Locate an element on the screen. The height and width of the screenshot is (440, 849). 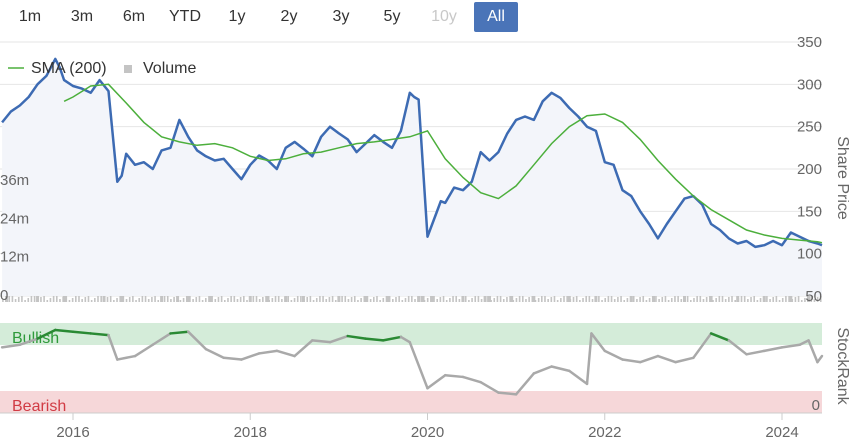
range-button-1y: 1y is located at coordinates (237, 16).